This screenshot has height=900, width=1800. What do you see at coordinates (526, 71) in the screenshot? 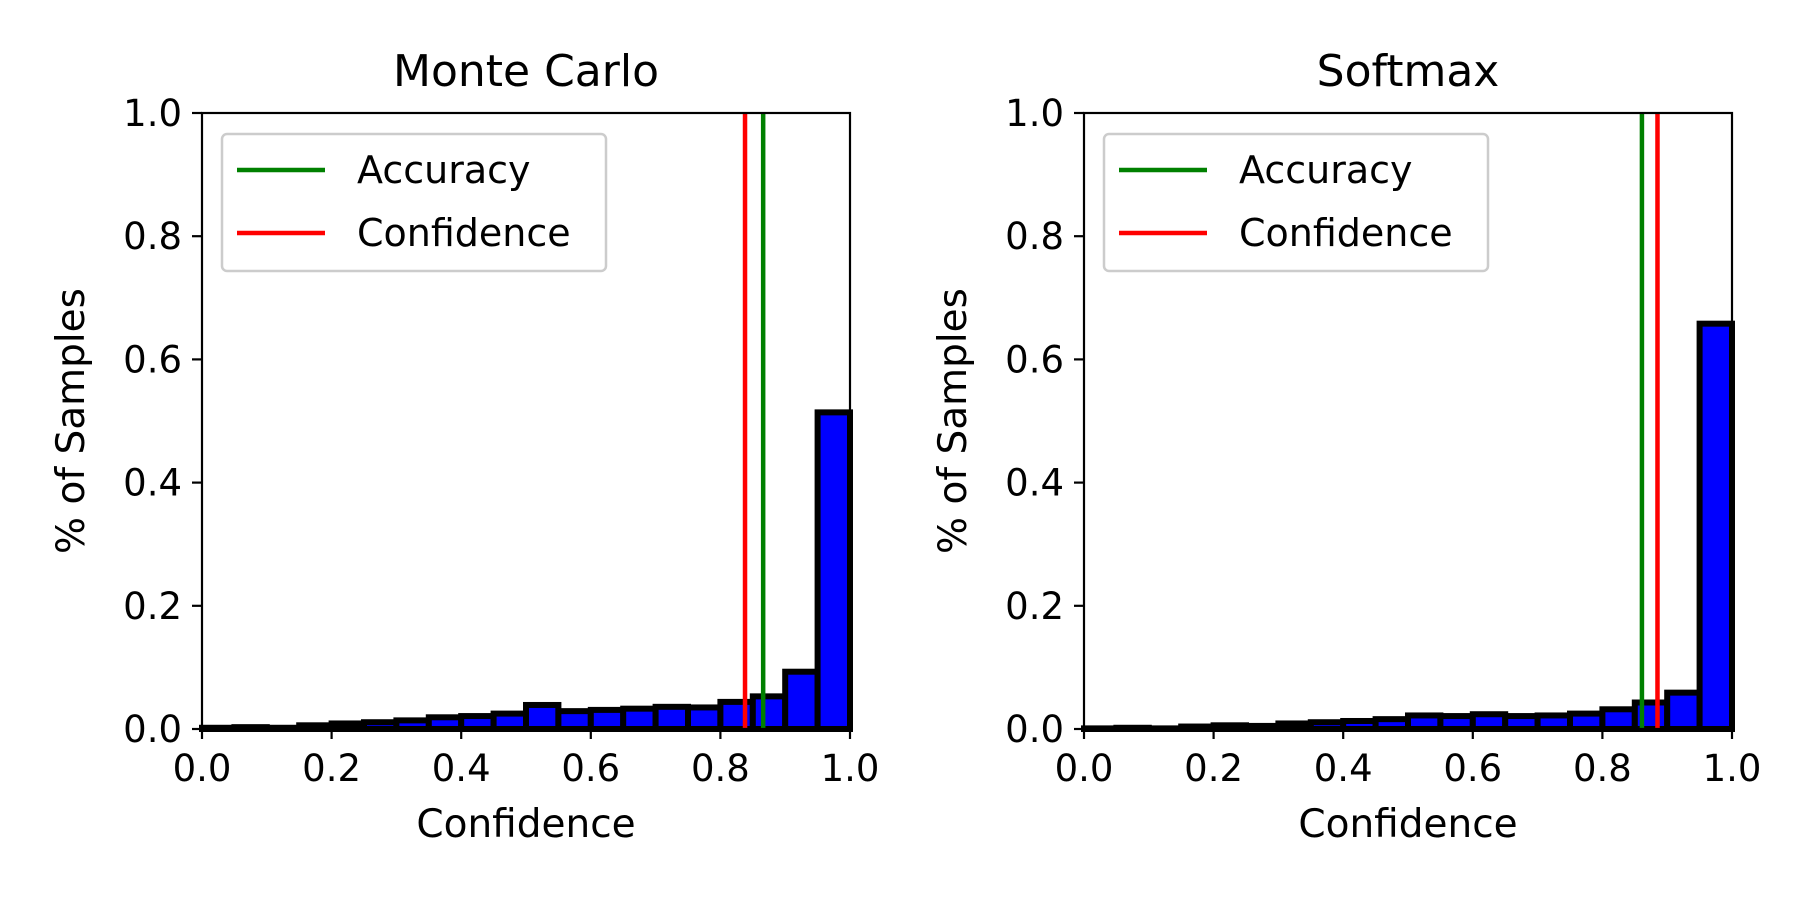
I see `chart-title: Monte Carlo` at bounding box center [526, 71].